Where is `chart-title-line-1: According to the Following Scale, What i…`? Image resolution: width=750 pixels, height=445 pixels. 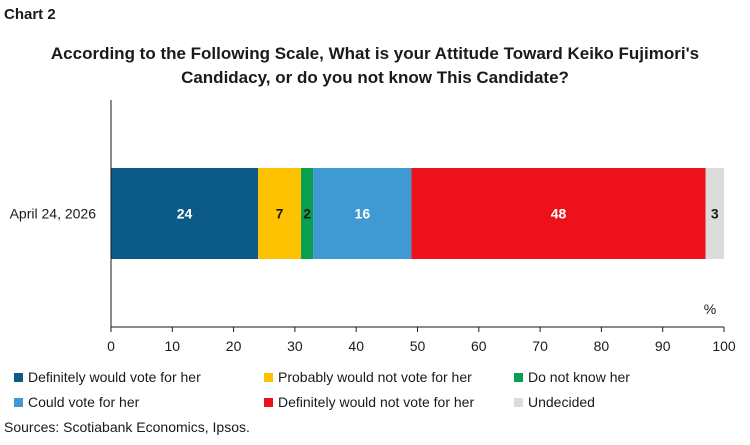
chart-title-line-1: According to the Following Scale, What i… is located at coordinates (375, 53).